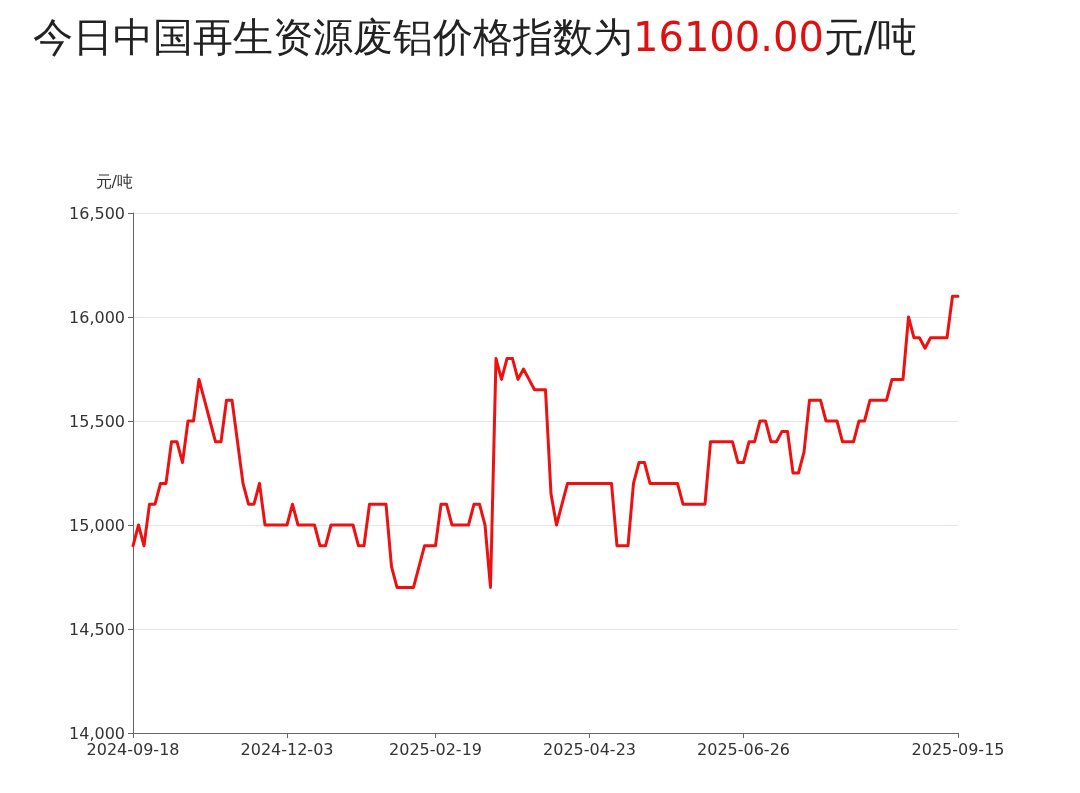 The image size is (1080, 793). I want to click on x-tick-label: 2025-06-26, so click(743, 749).